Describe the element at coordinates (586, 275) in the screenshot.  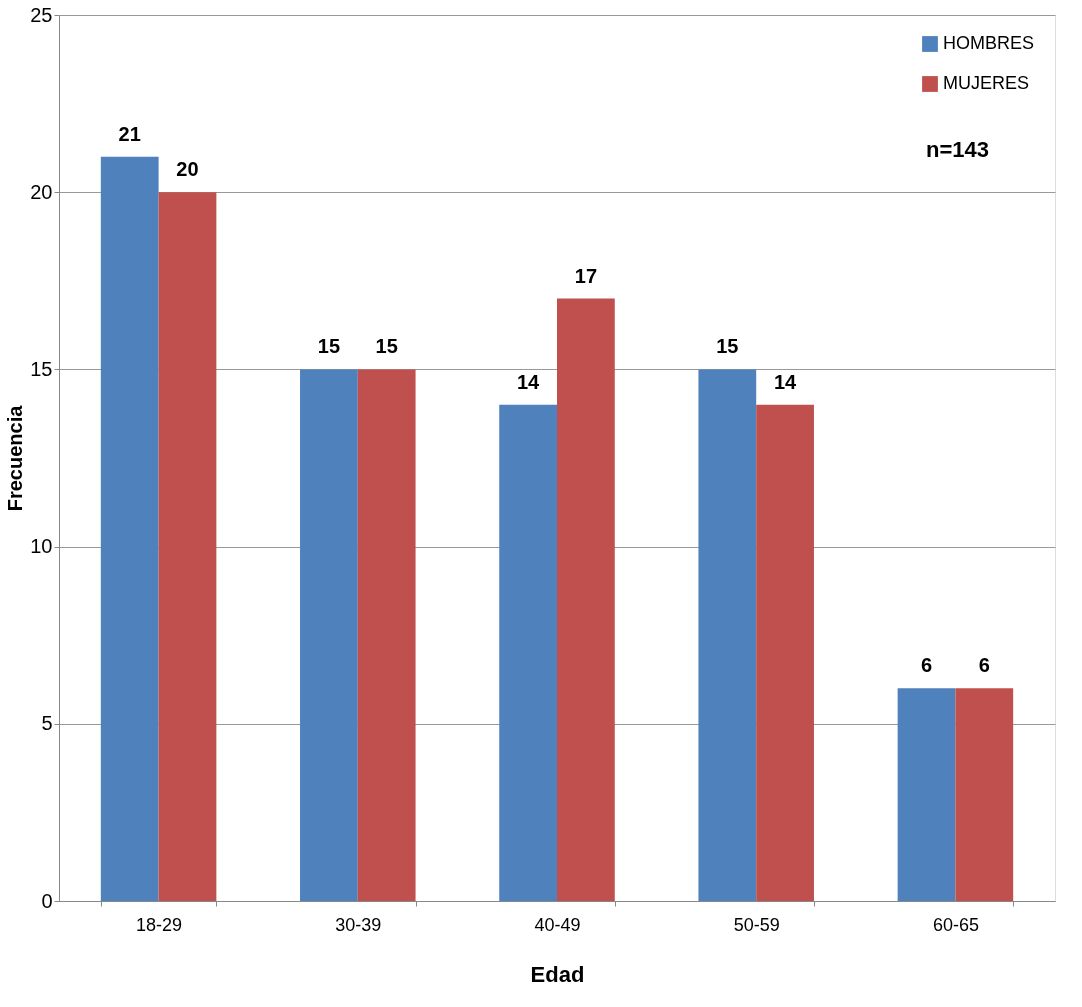
I see `data-label: 17` at that location.